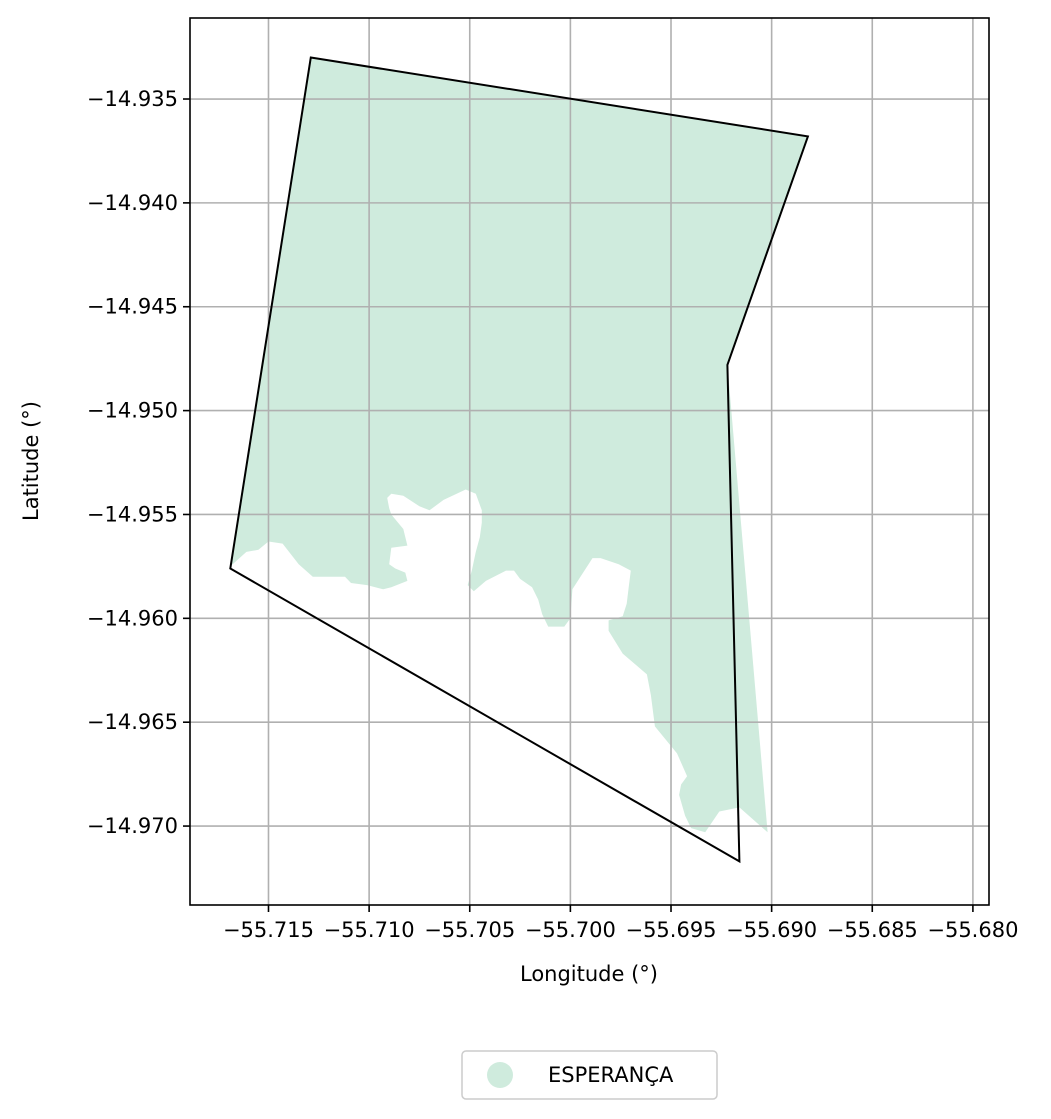  I want to click on y-tick-label-3: −14.950, so click(132, 411).